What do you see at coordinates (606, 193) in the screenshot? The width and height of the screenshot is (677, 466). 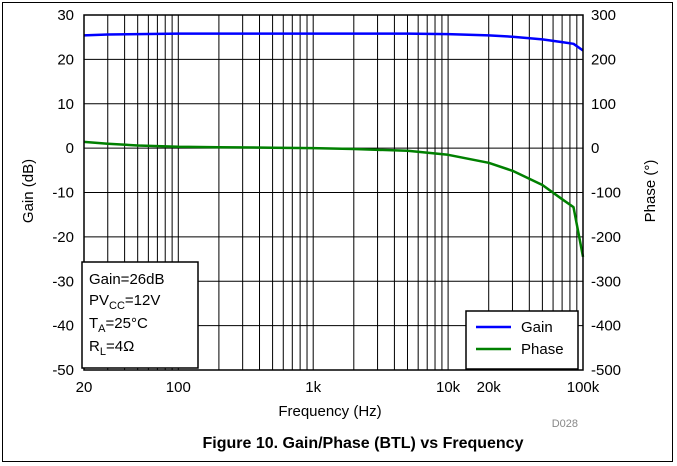 I see `y-right-tick-label: -100` at bounding box center [606, 193].